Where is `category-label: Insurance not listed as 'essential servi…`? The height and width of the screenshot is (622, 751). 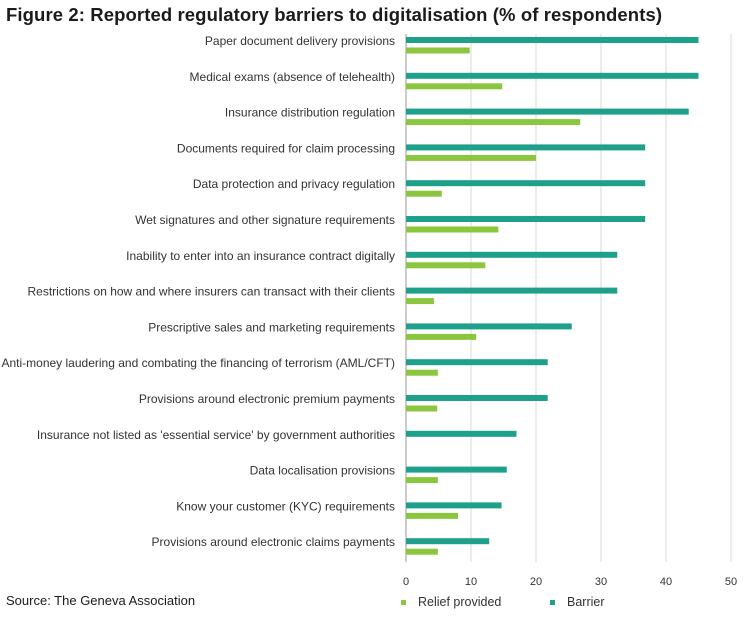
category-label: Insurance not listed as 'essential servi… is located at coordinates (216, 435).